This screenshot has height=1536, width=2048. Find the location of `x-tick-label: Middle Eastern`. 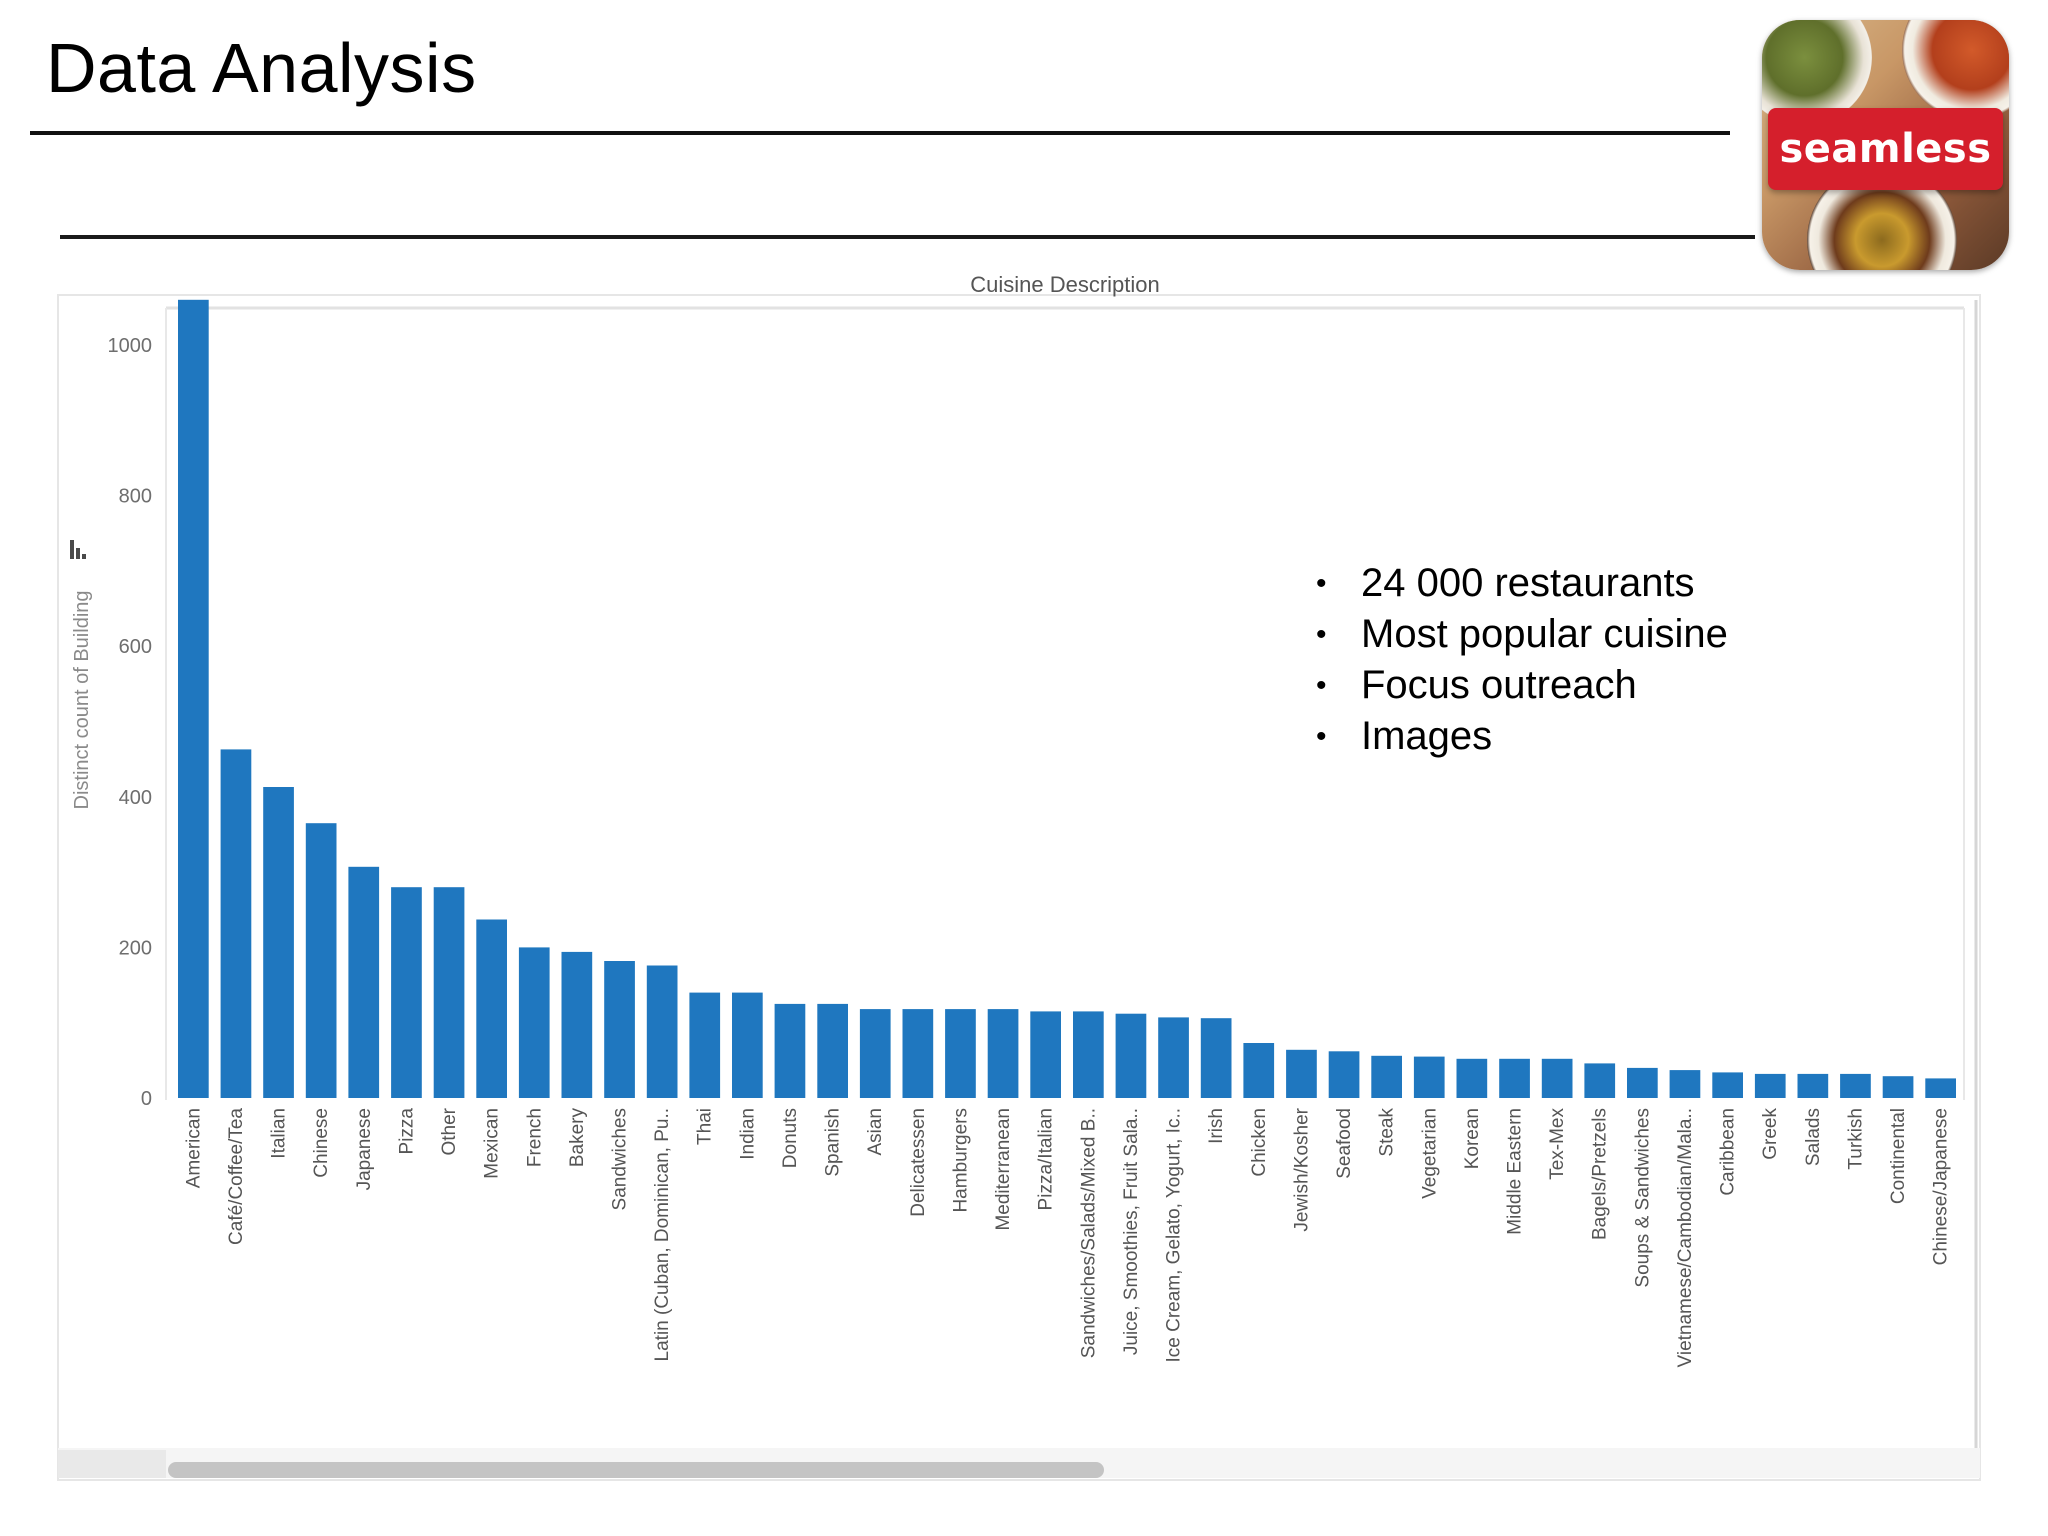

x-tick-label: Middle Eastern is located at coordinates (1515, 1171).